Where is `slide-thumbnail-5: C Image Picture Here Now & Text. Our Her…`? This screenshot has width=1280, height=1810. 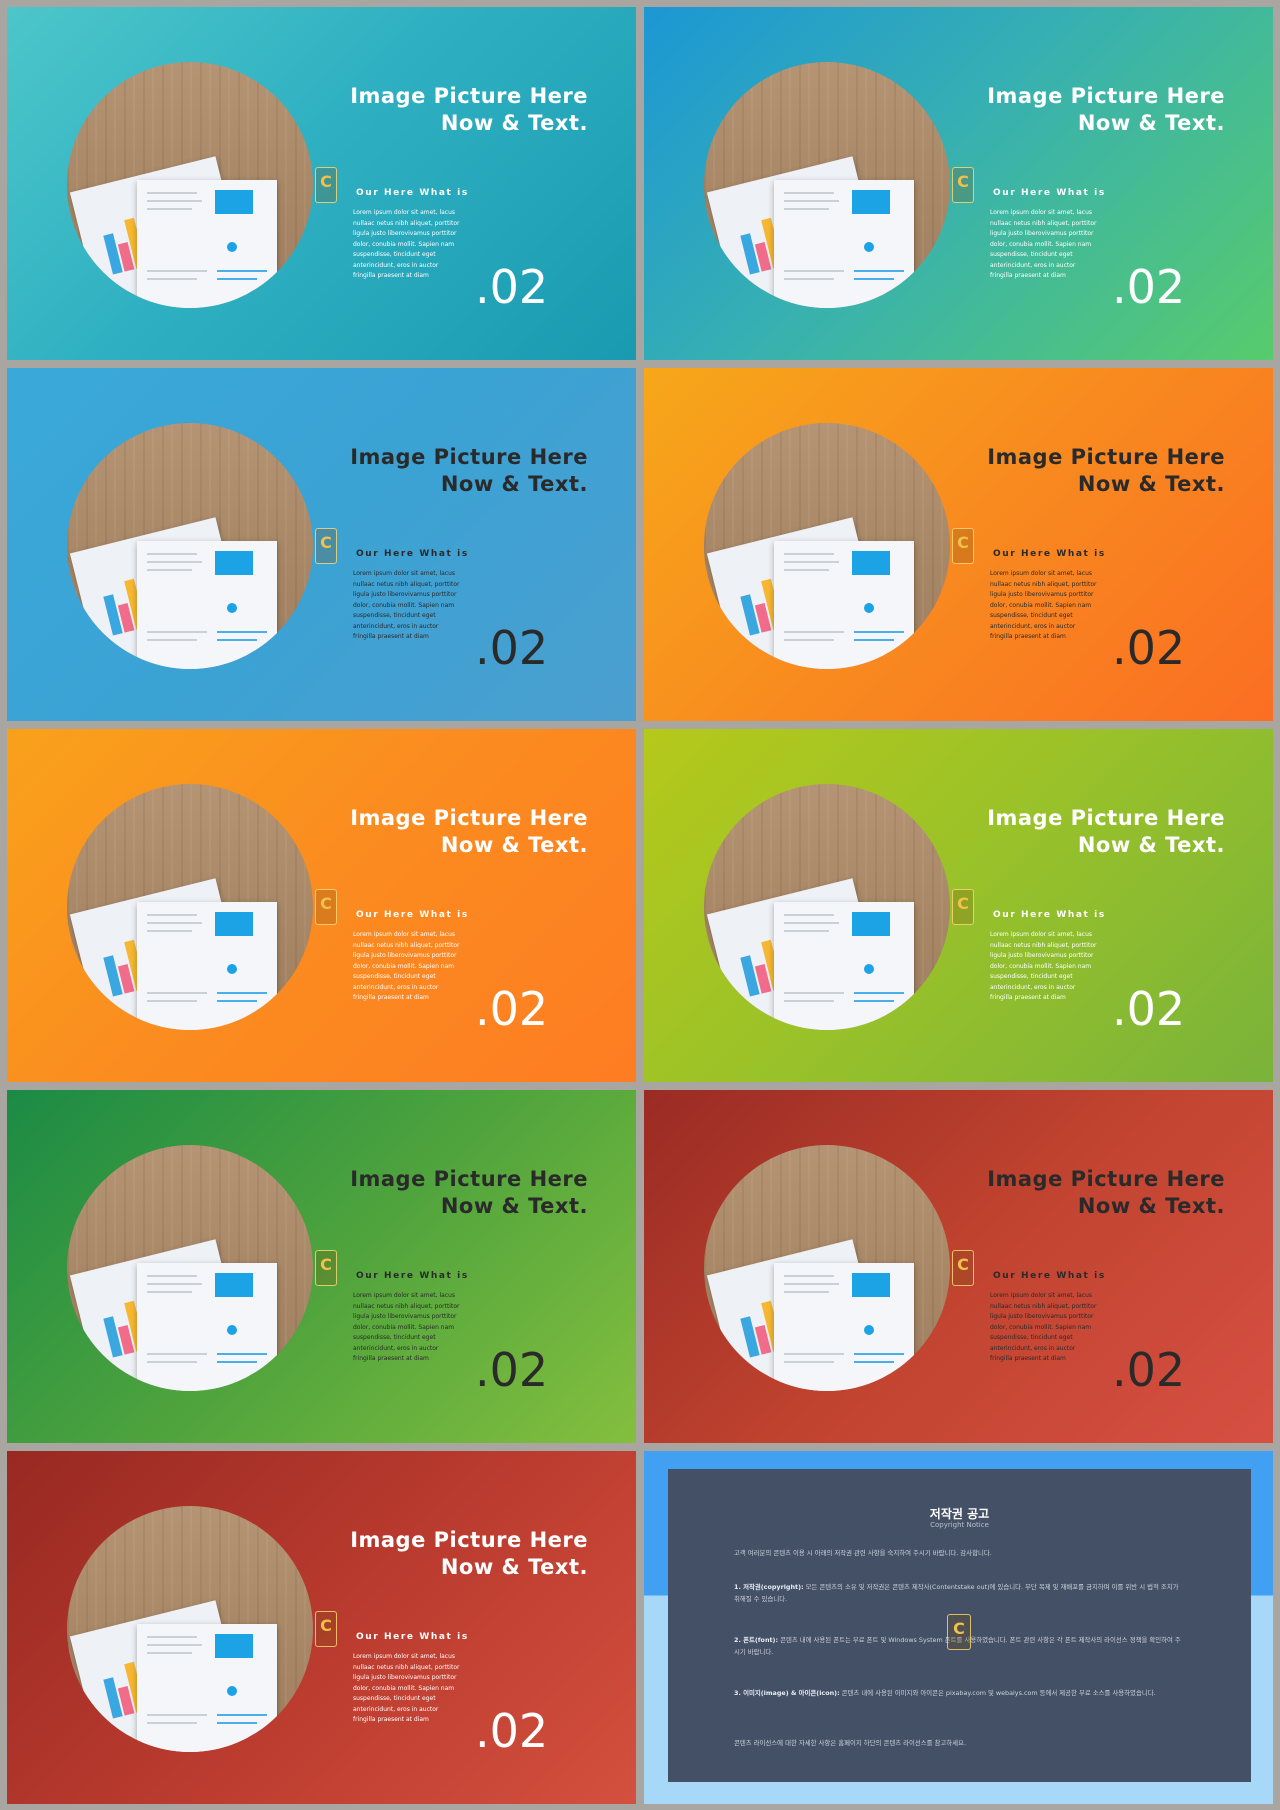 slide-thumbnail-5: C Image Picture Here Now & Text. Our Her… is located at coordinates (321, 905).